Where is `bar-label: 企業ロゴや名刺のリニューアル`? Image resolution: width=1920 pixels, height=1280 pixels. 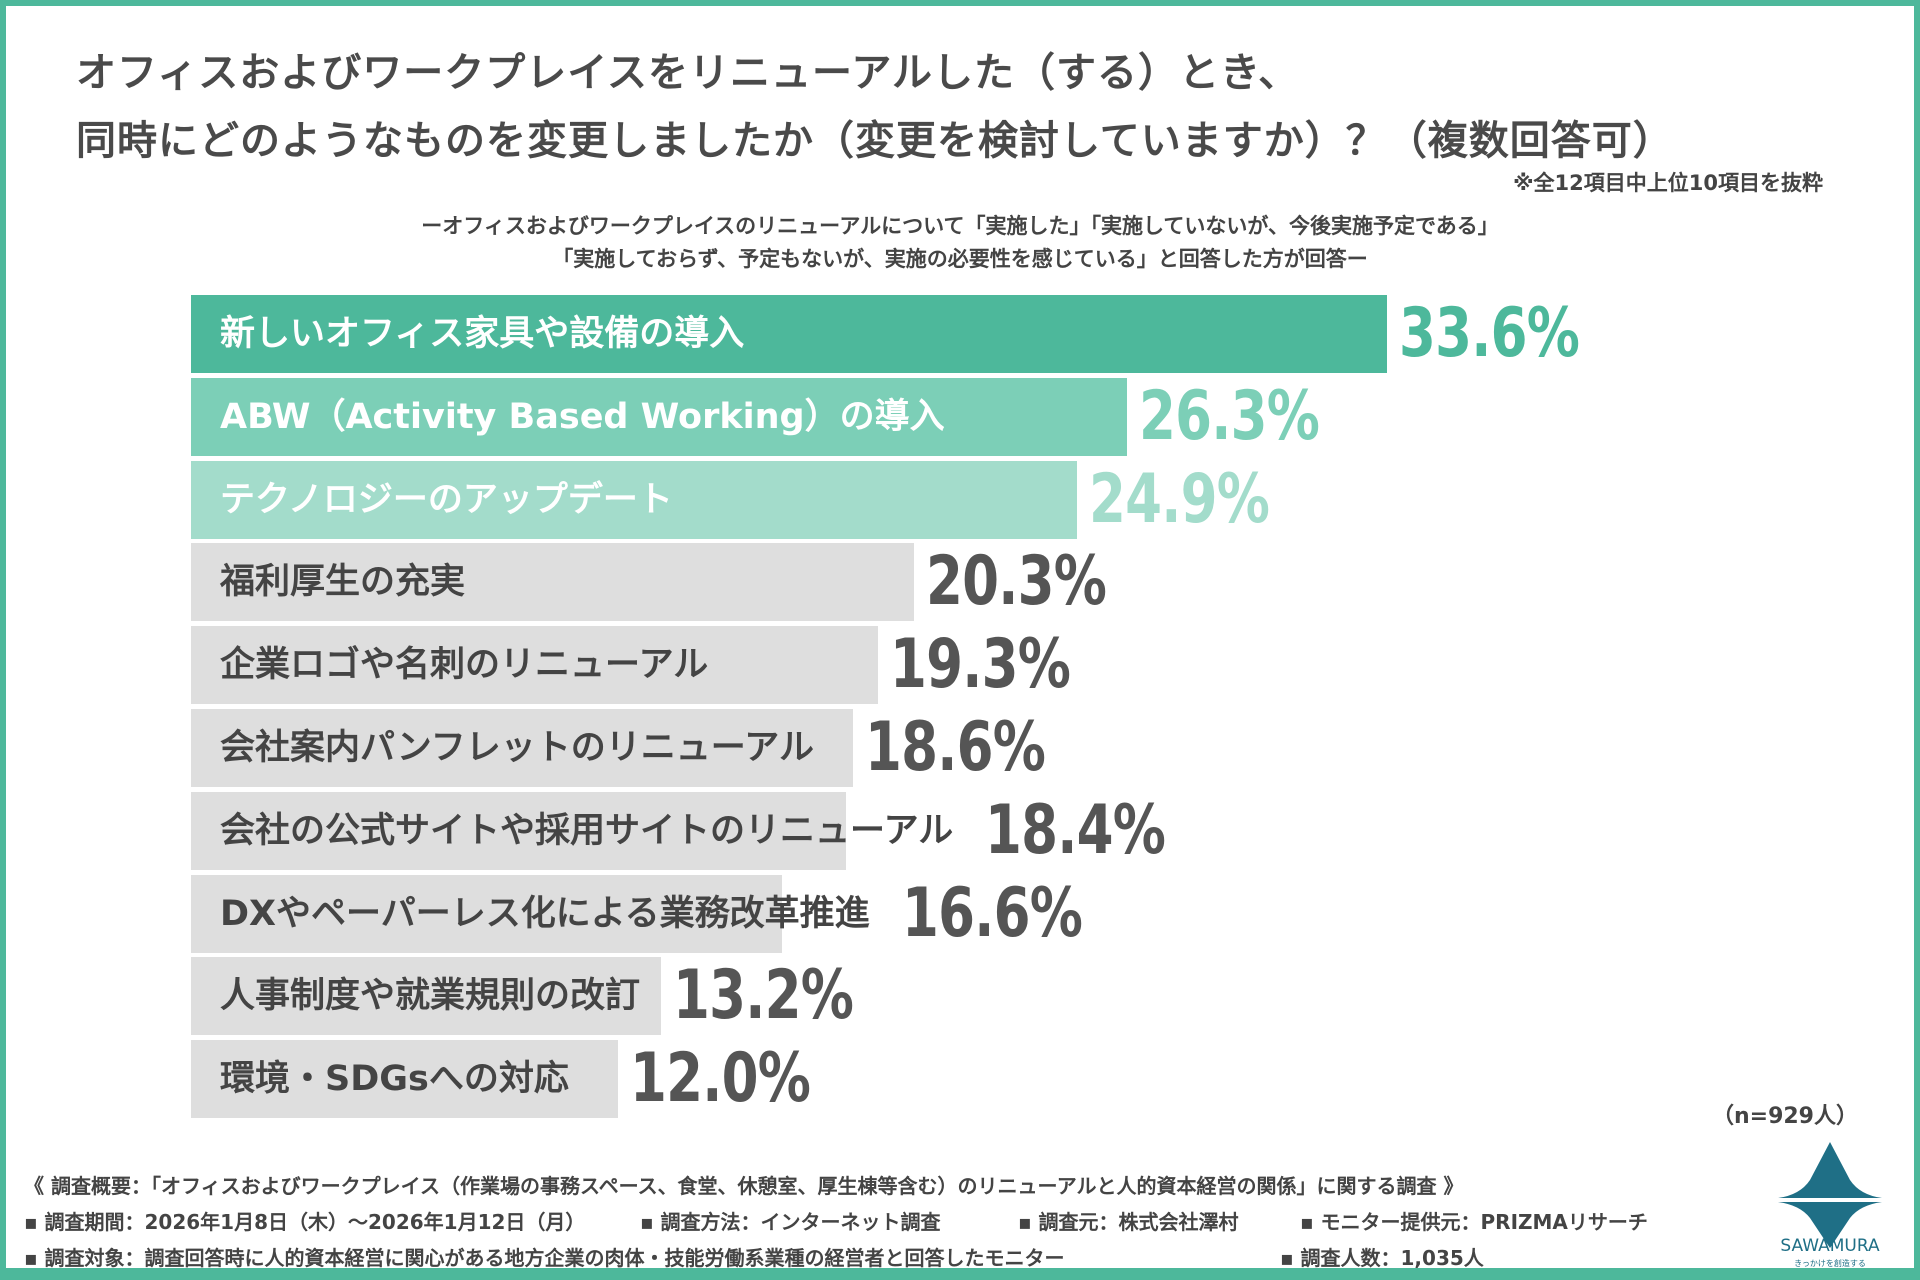 bar-label: 企業ロゴや名刺のリニューアル is located at coordinates (464, 665).